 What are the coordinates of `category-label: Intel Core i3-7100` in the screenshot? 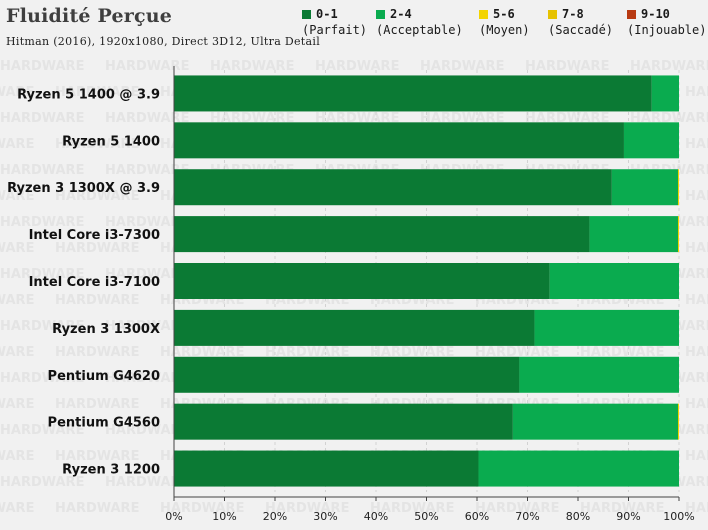 It's located at (94, 282).